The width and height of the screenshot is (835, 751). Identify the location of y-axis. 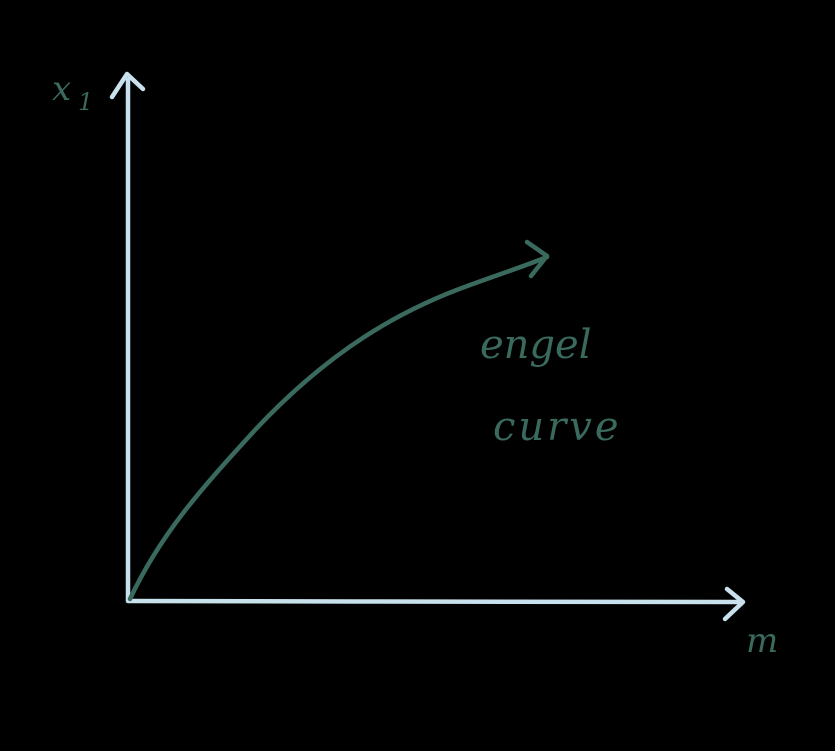
(127, 337).